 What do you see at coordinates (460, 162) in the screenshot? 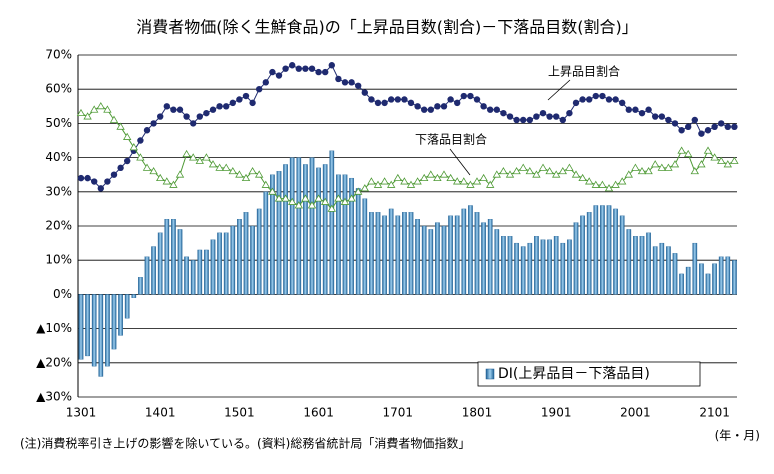
I see `leader-line` at bounding box center [460, 162].